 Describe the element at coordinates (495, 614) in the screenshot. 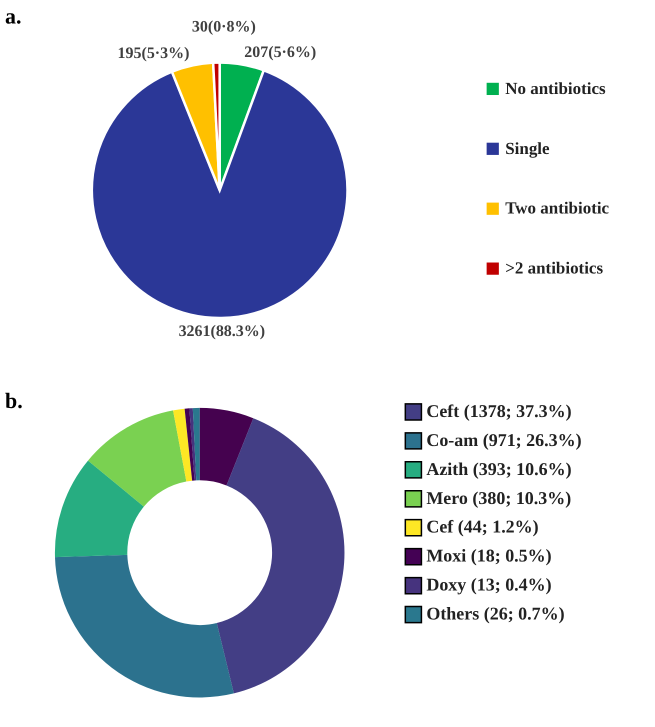

I see `legend-label: Others (26; 0.7%)` at that location.